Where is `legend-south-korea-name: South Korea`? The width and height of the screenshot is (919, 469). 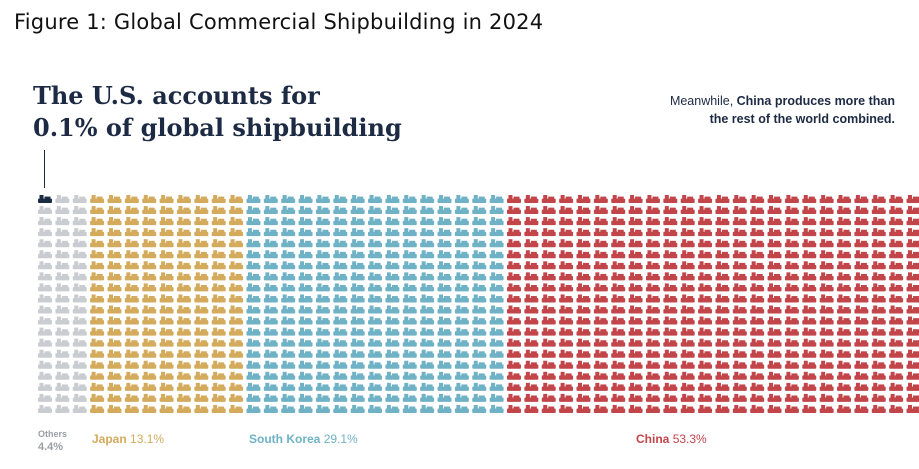 legend-south-korea-name: South Korea is located at coordinates (285, 439).